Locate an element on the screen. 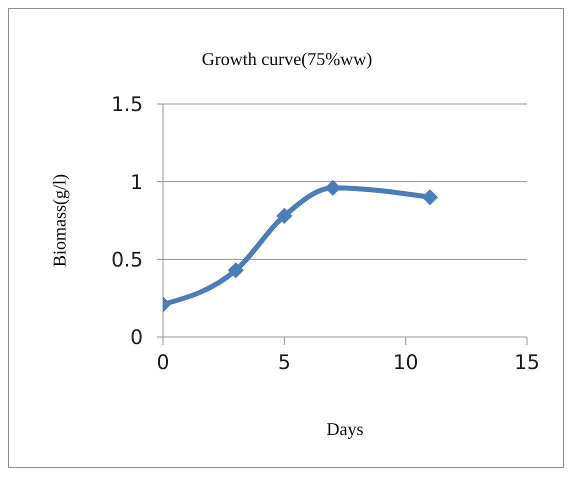  y-tick-label: 1 is located at coordinates (136, 182).